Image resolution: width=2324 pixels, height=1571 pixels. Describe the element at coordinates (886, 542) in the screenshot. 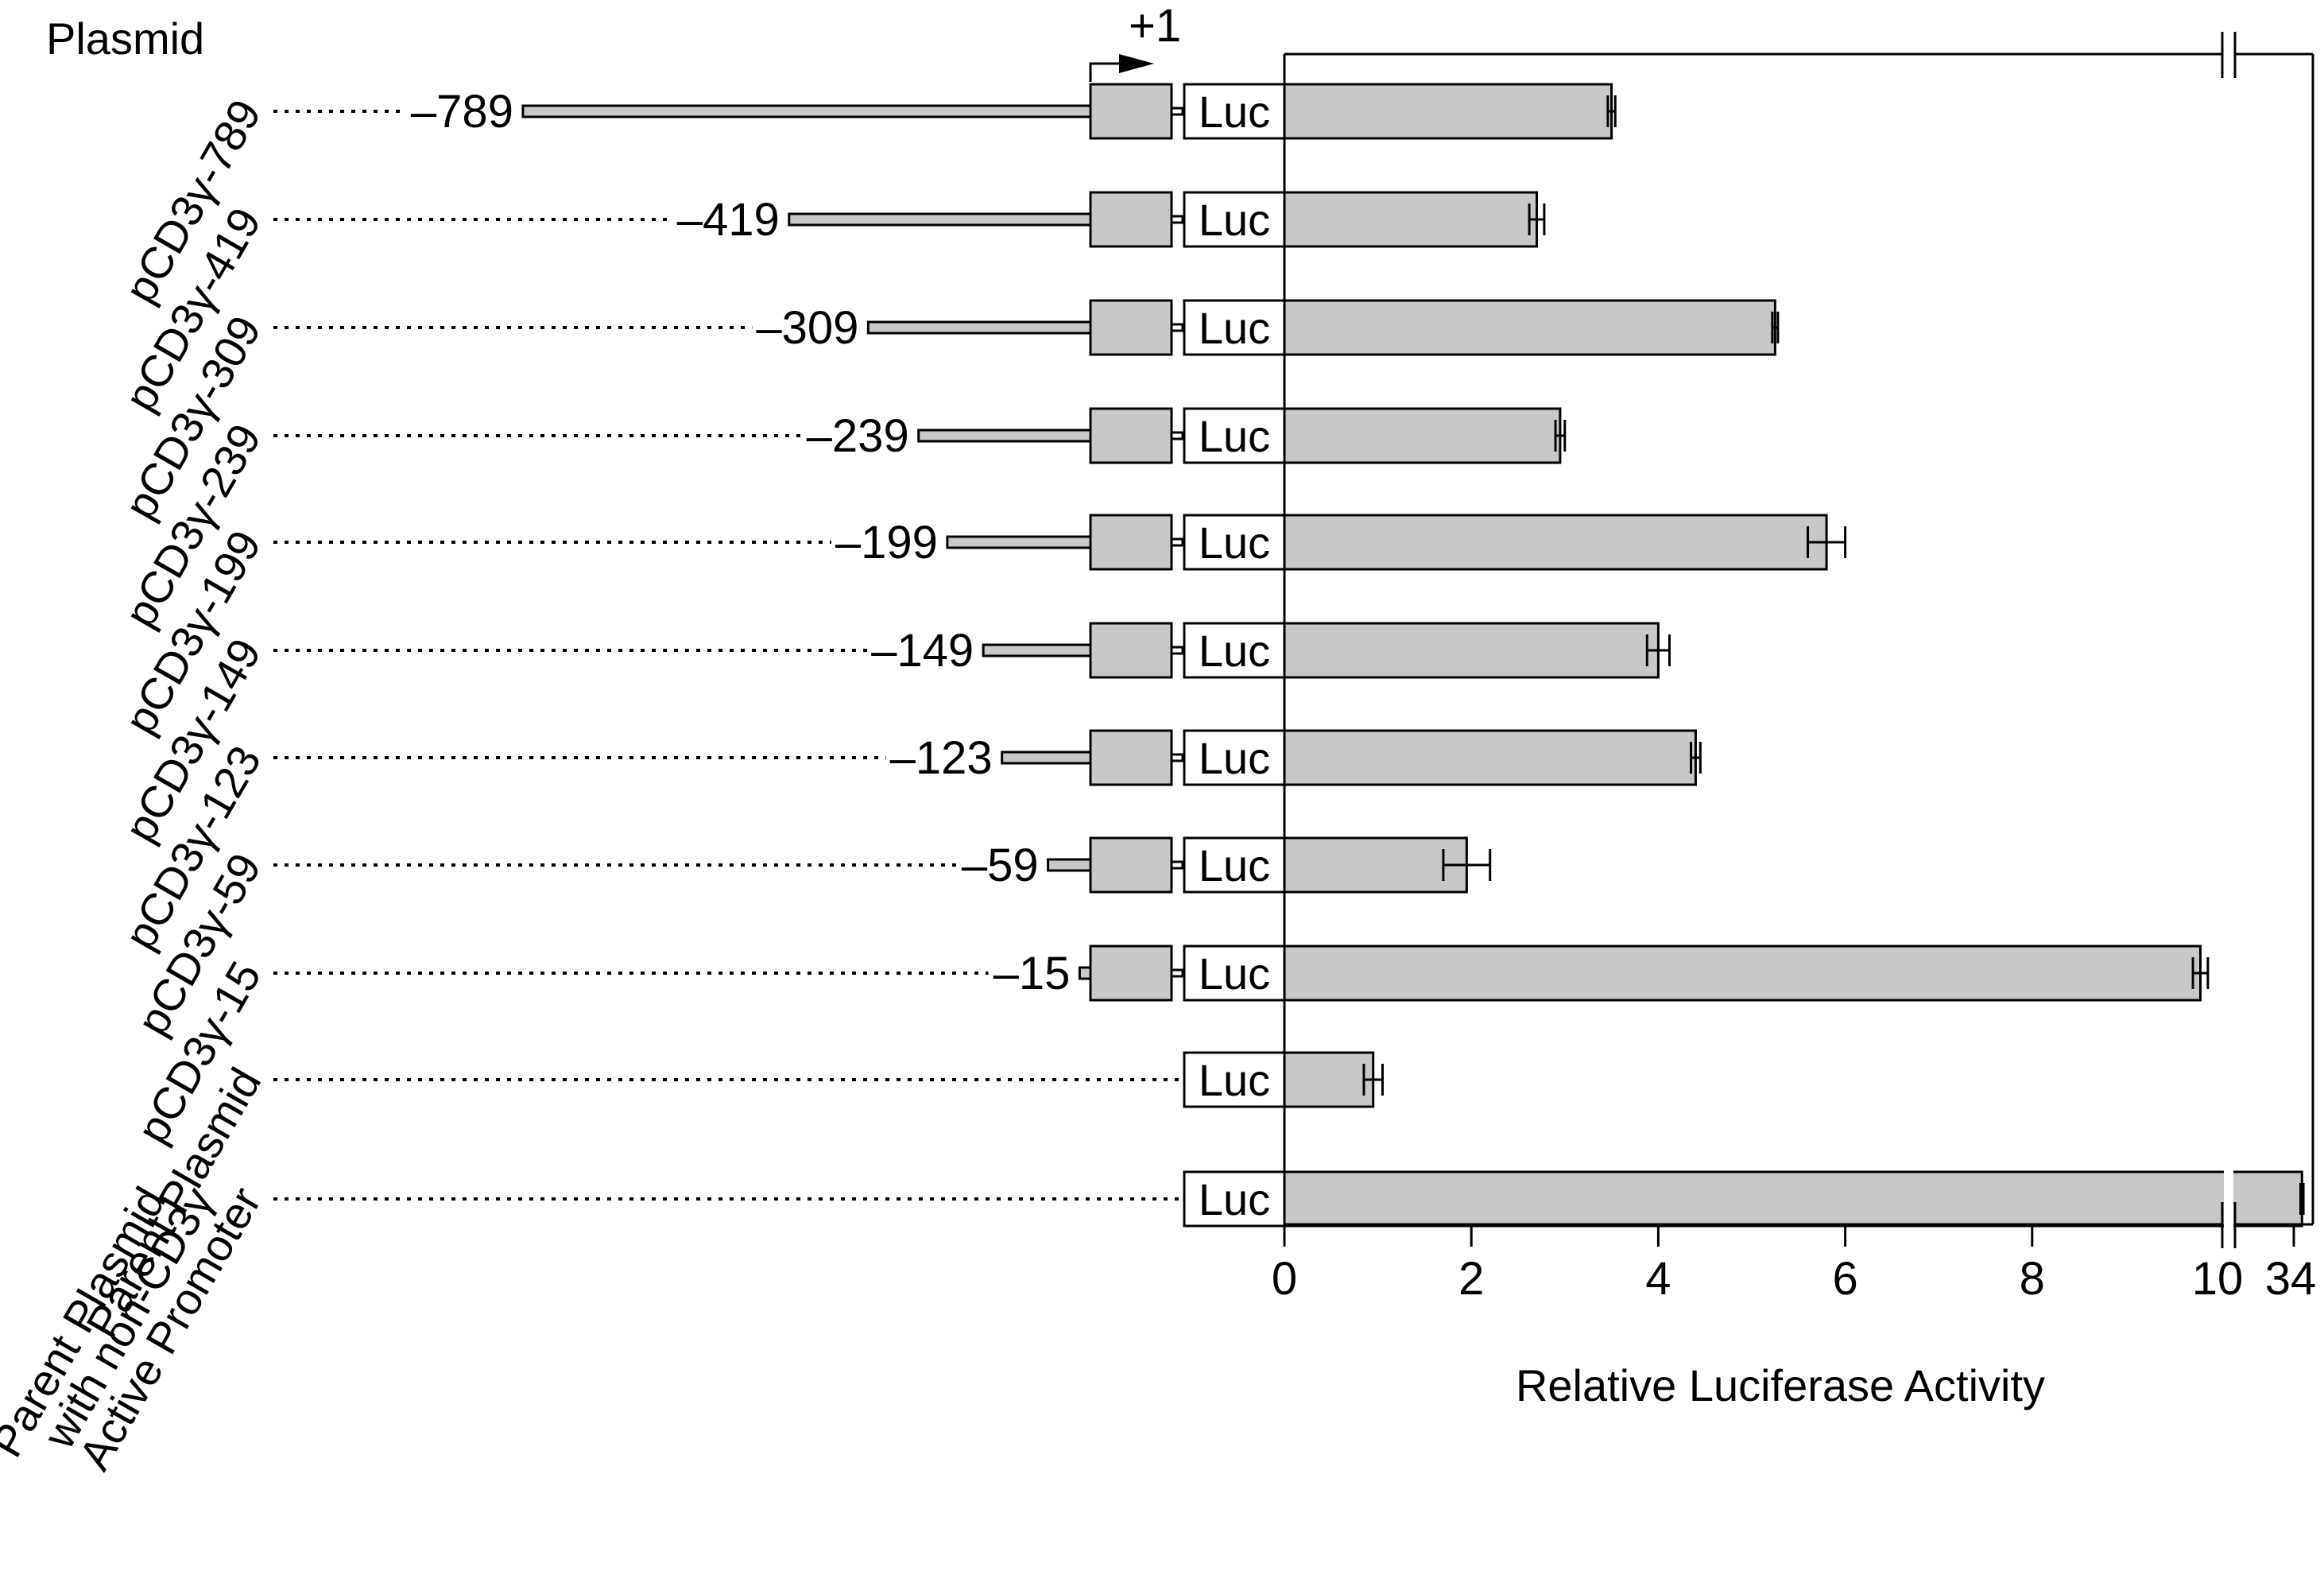

I see `promoter-start-label: –199` at that location.